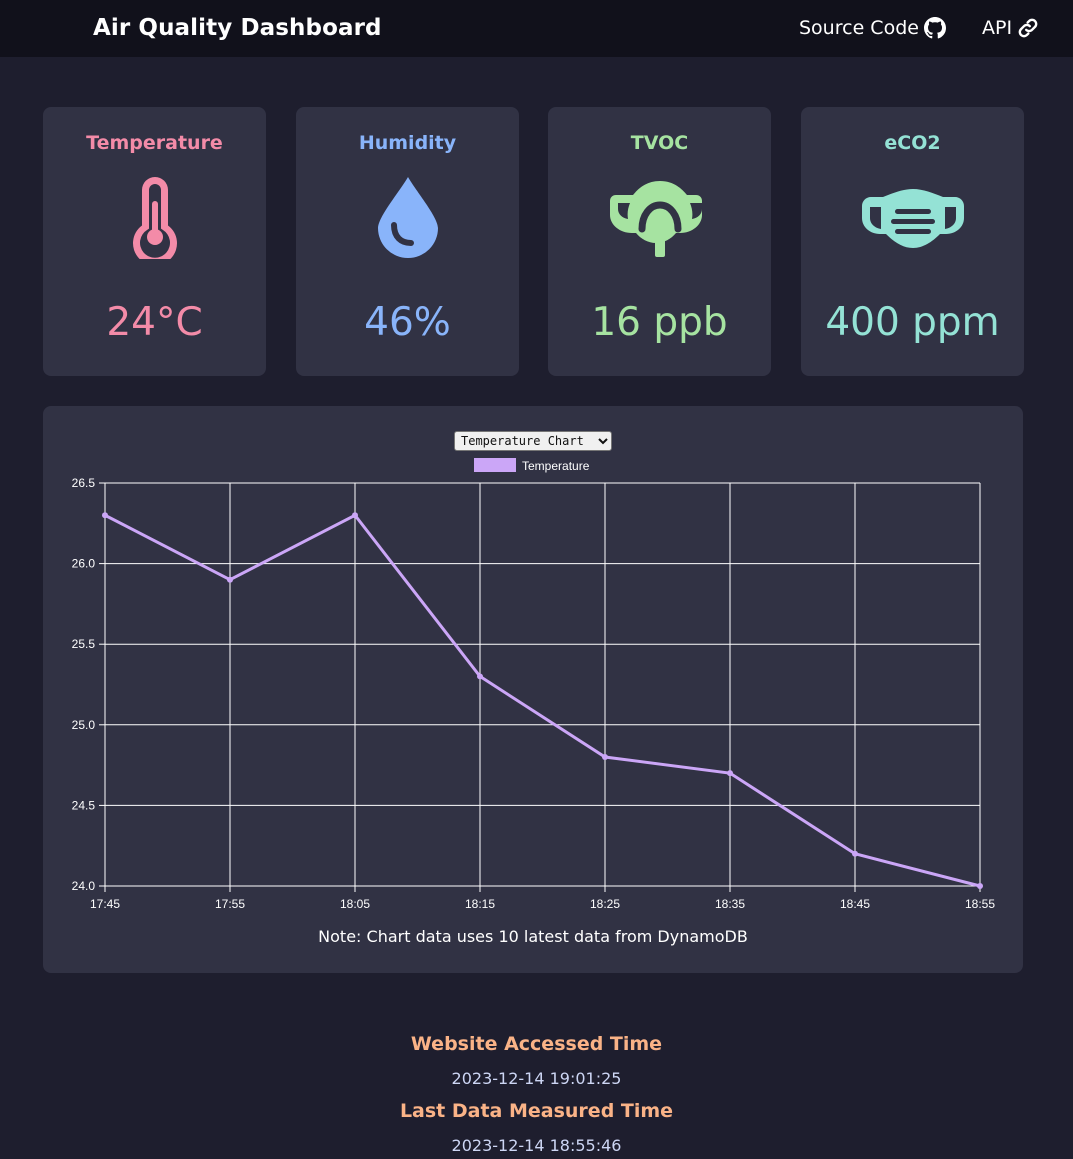  I want to click on link-icon, so click(1028, 28).